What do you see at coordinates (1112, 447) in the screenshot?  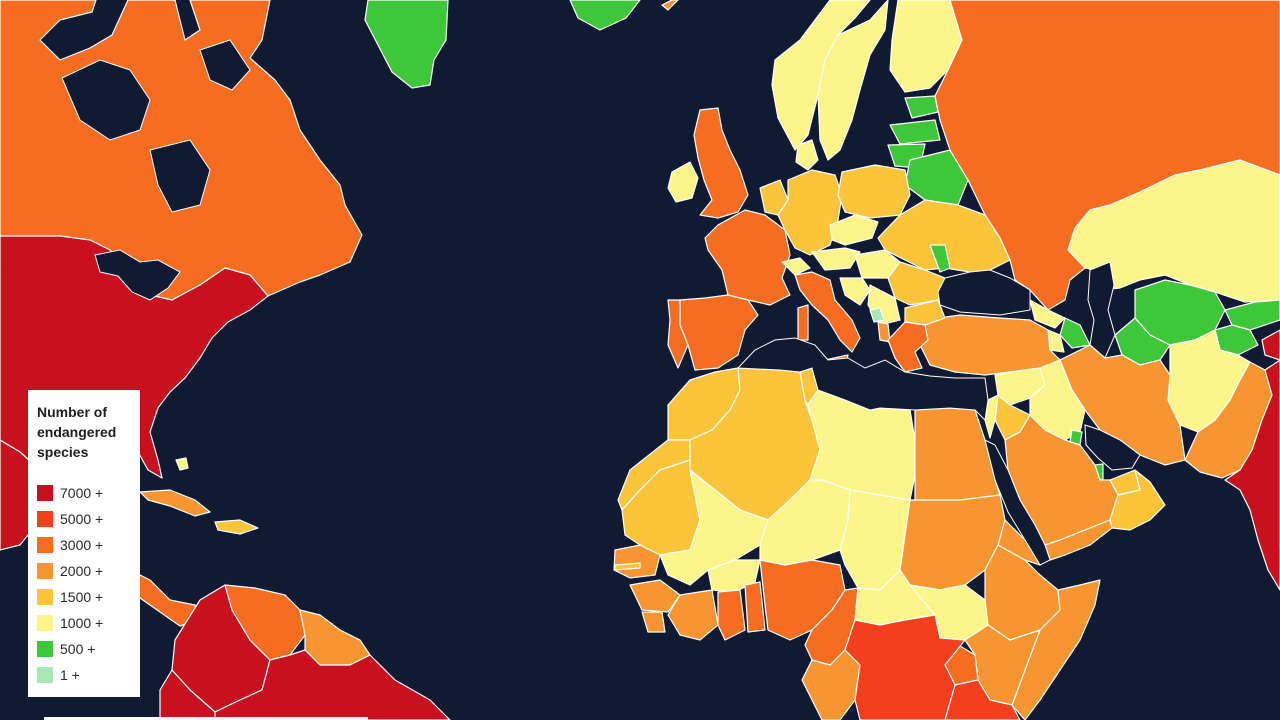 I see `persian-gulf` at bounding box center [1112, 447].